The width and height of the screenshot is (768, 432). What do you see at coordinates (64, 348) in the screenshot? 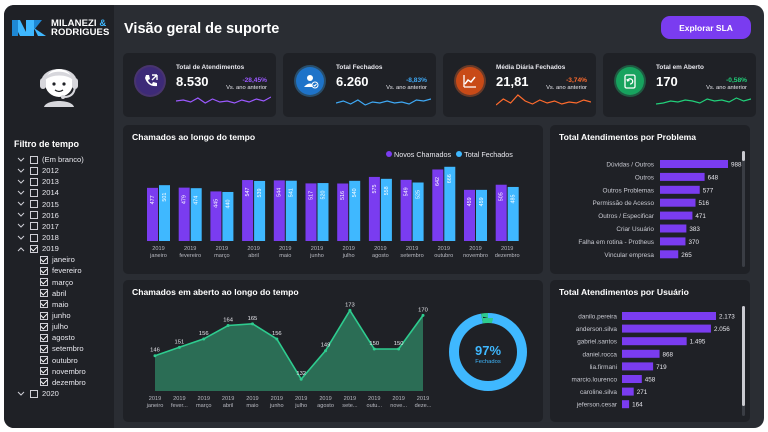
I see `filter-month-8: setembro` at bounding box center [64, 348].